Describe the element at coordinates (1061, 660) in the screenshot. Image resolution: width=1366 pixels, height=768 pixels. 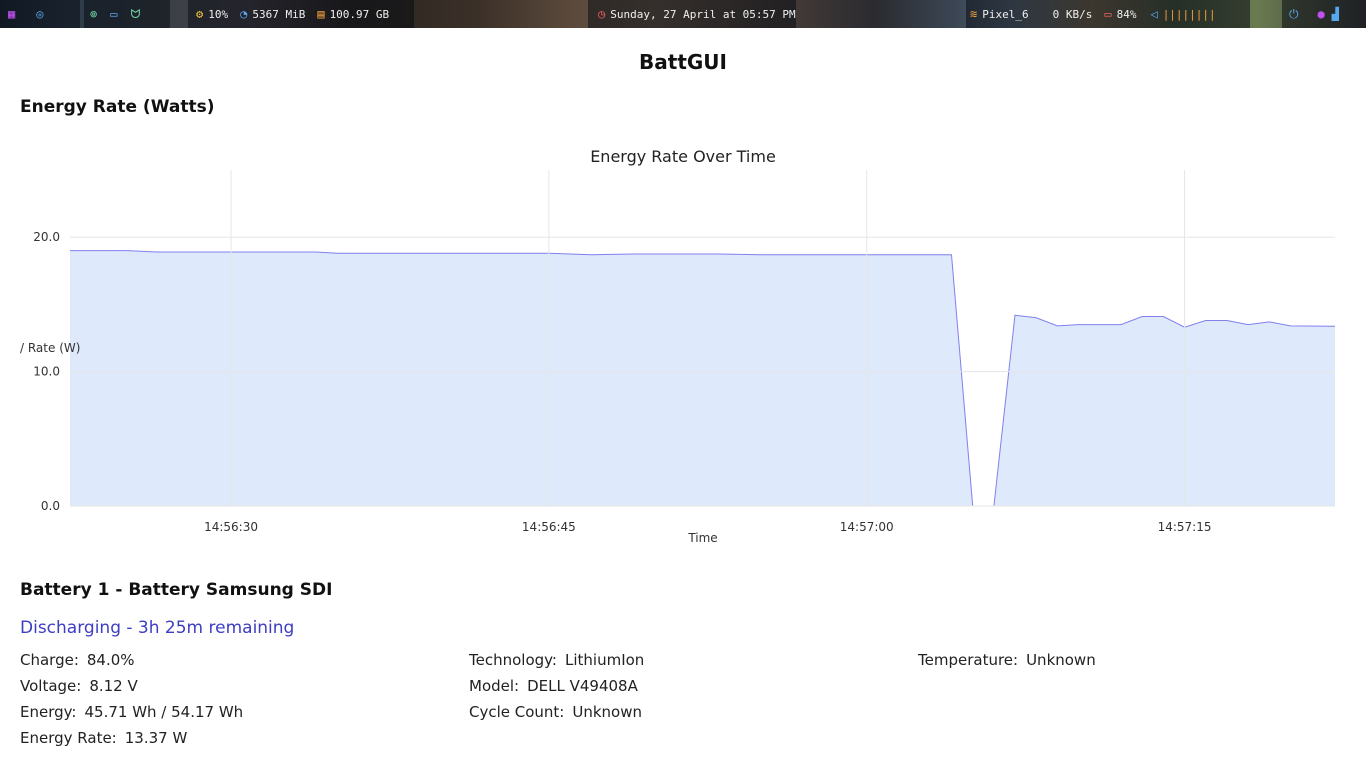
I see `temperature-value: Unknown` at that location.